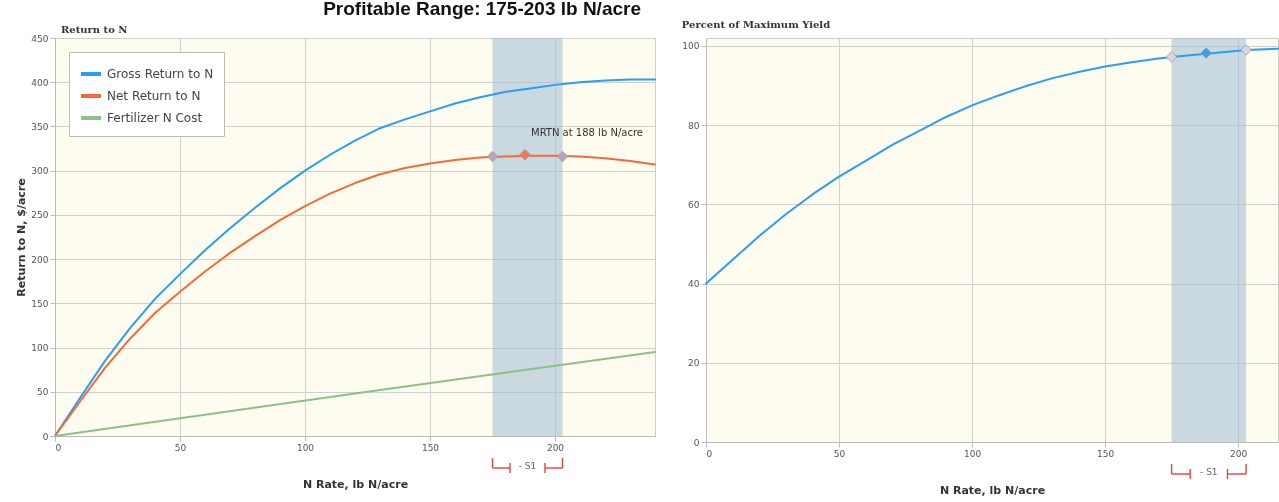  Describe the element at coordinates (43, 392) in the screenshot. I see `y-tick-label: 50` at that location.